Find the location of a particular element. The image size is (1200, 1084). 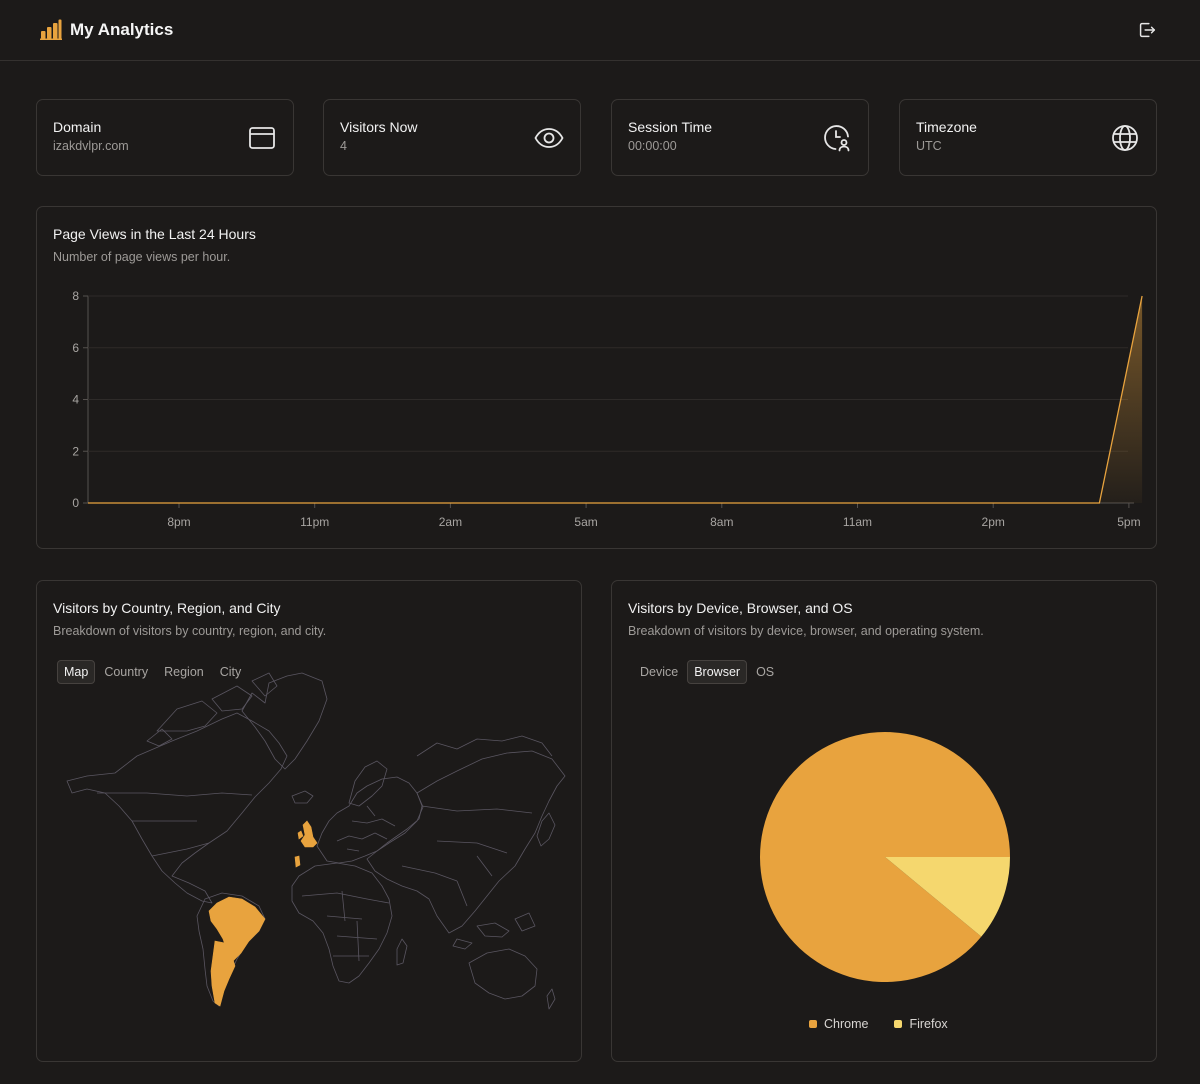

x-tick-label: 11am is located at coordinates (857, 522).